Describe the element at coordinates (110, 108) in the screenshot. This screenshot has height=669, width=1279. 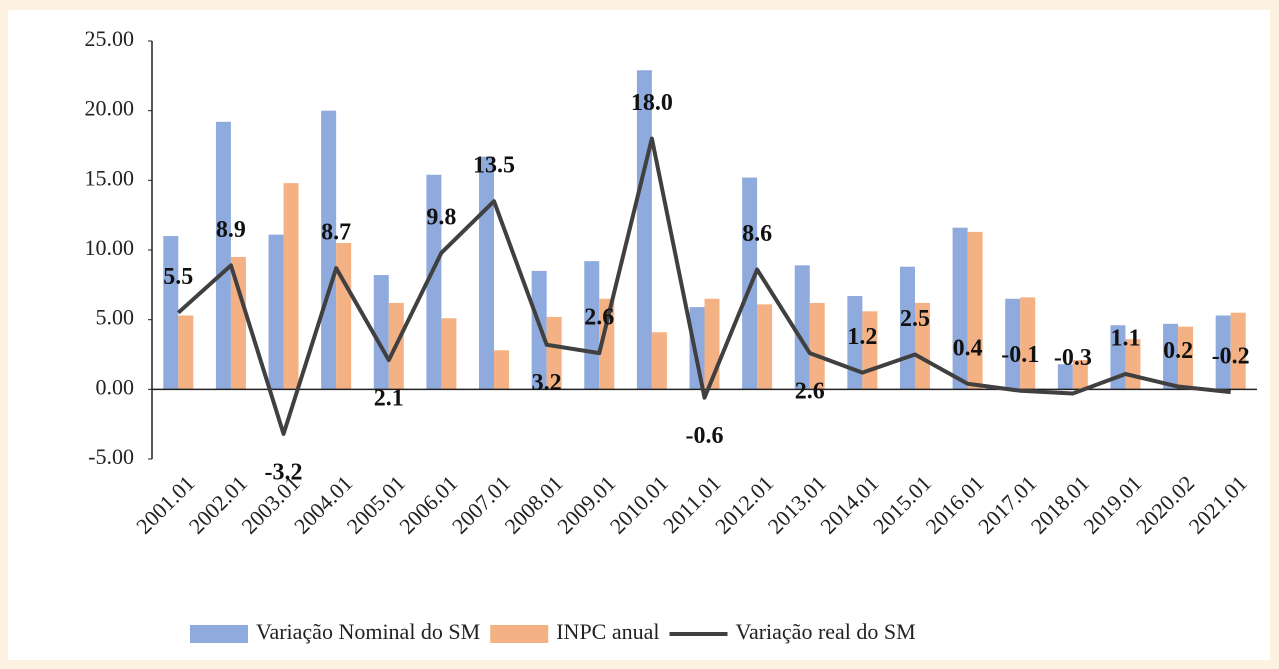
I see `y-tick-label: 20.00` at that location.